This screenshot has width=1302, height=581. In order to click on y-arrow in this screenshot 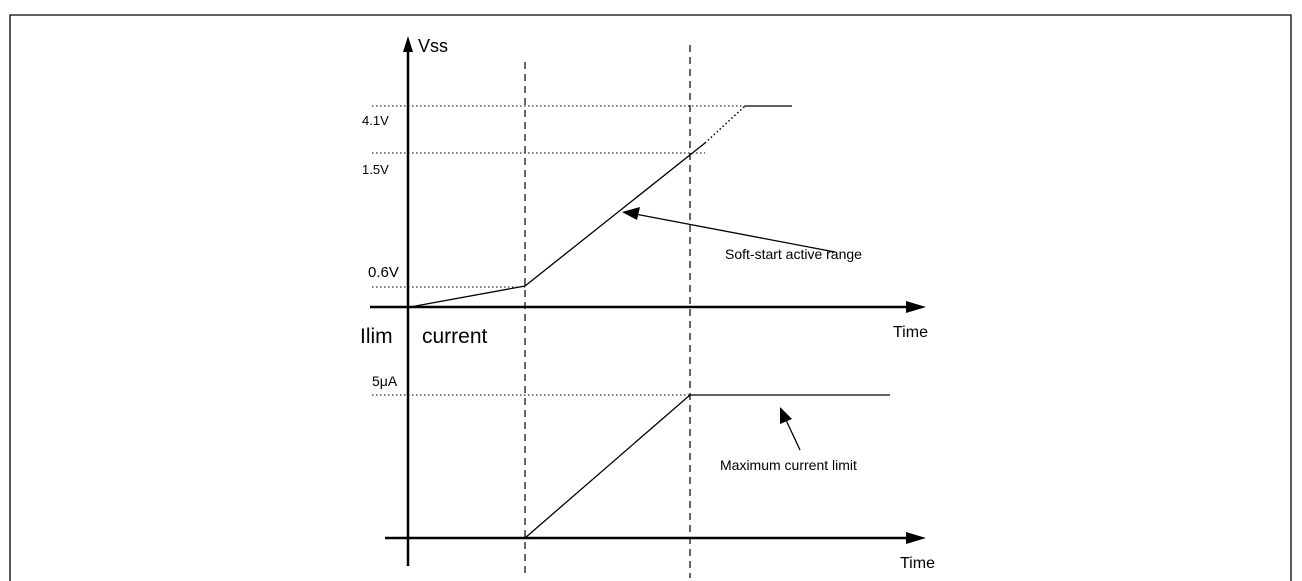, I will do `click(408, 44)`.